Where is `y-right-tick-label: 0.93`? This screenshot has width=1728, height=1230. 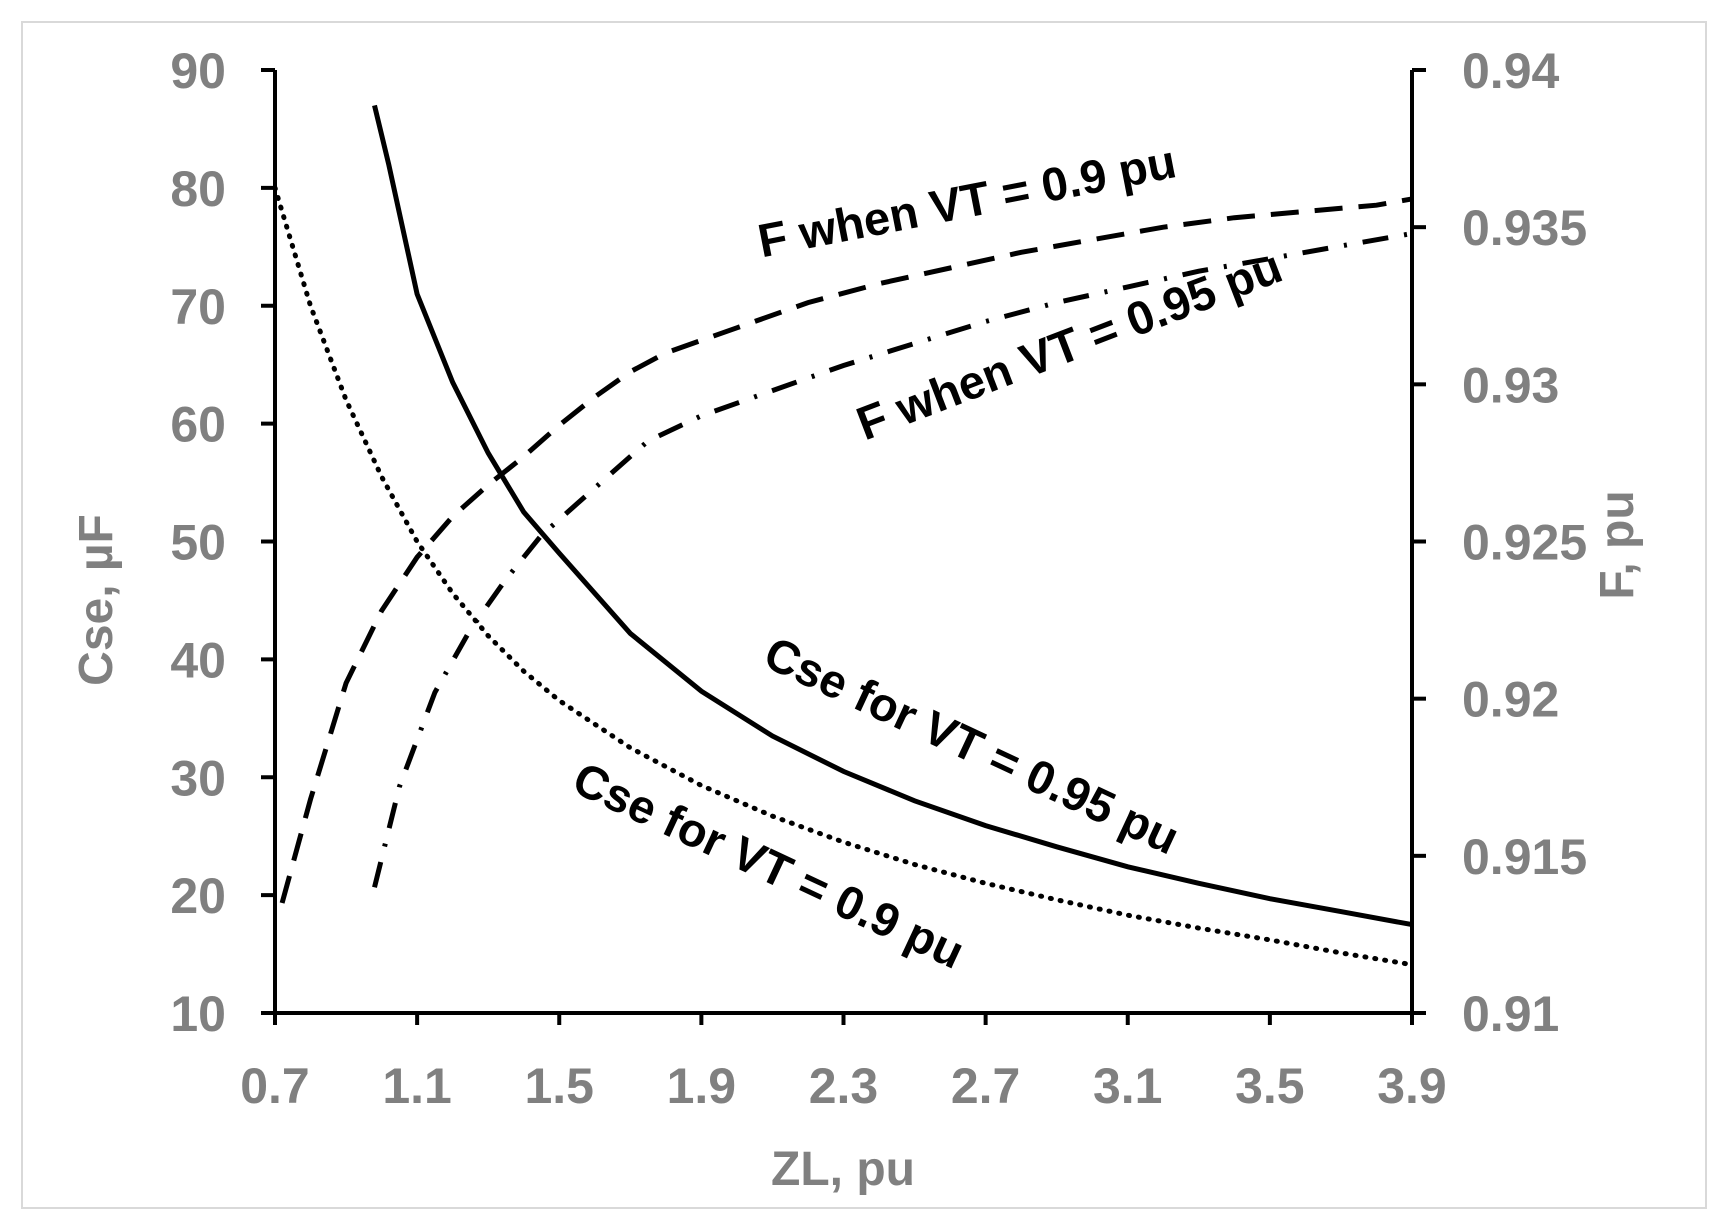
y-right-tick-label: 0.93 is located at coordinates (1510, 385).